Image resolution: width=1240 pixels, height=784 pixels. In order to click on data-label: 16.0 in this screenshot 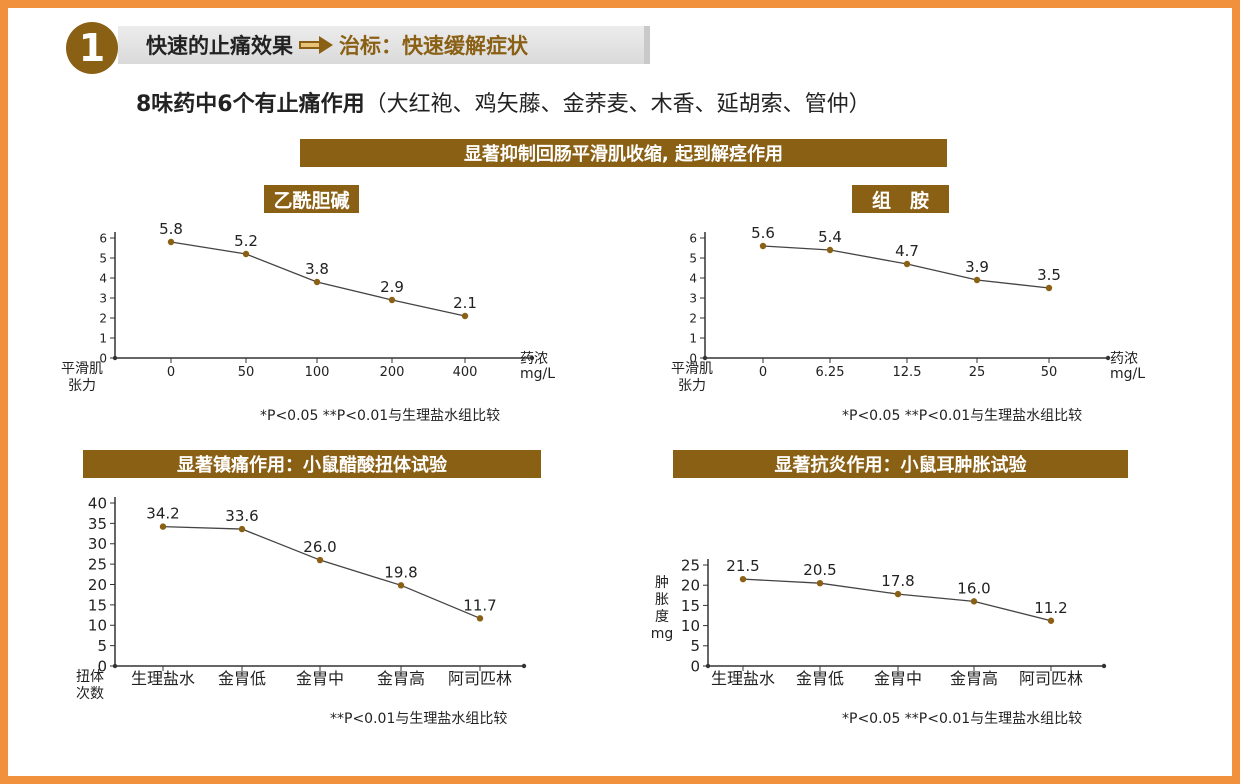, I will do `click(973, 588)`.